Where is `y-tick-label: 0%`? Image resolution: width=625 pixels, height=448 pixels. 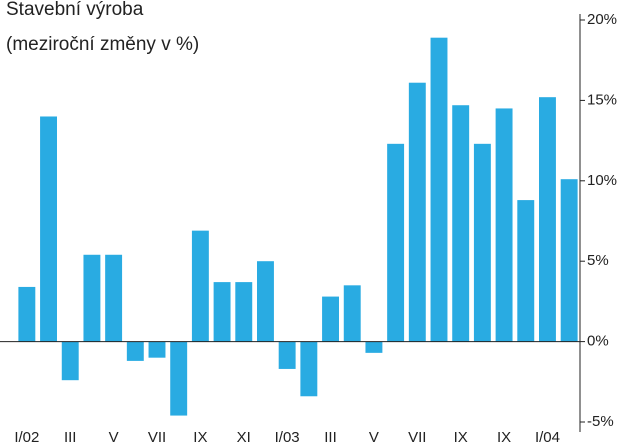 y-tick-label: 0% is located at coordinates (598, 341).